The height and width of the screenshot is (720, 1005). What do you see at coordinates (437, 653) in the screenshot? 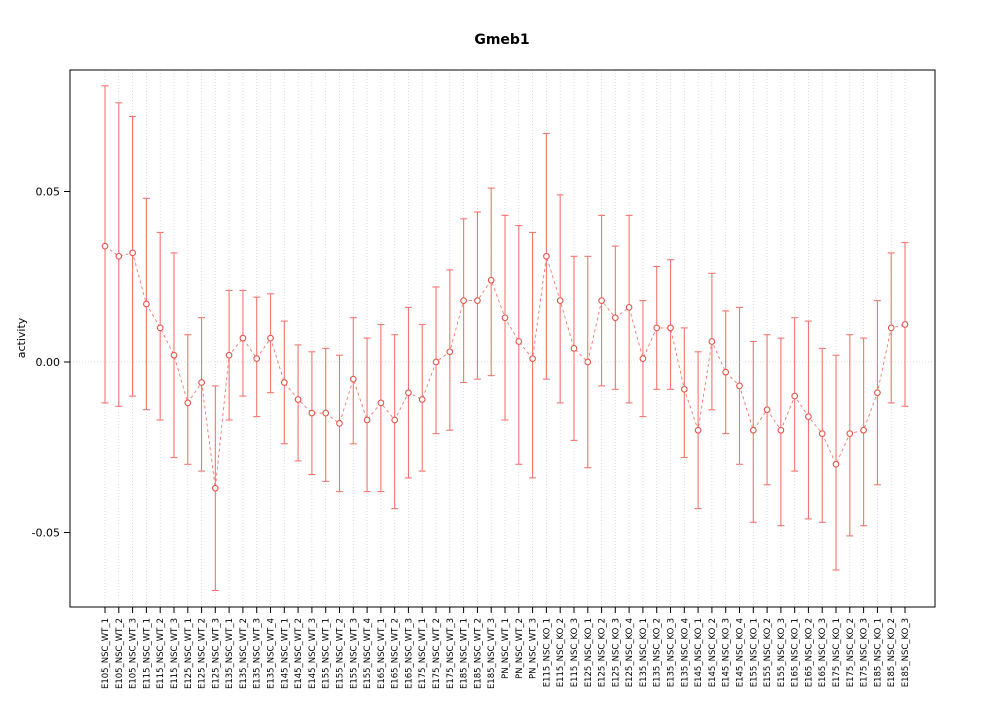
I see `x-tick-label: E175_NSC_WT_2` at bounding box center [437, 653].